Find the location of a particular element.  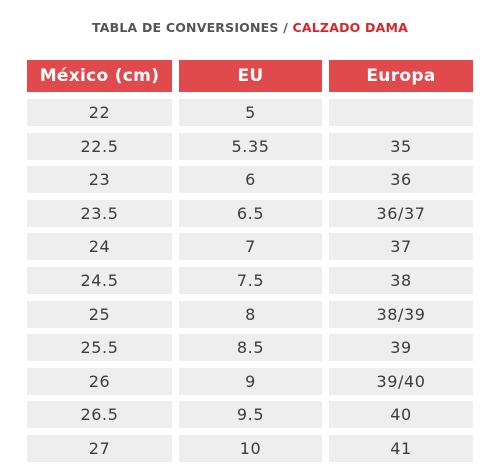

cell-eu: 9.5 is located at coordinates (250, 415).